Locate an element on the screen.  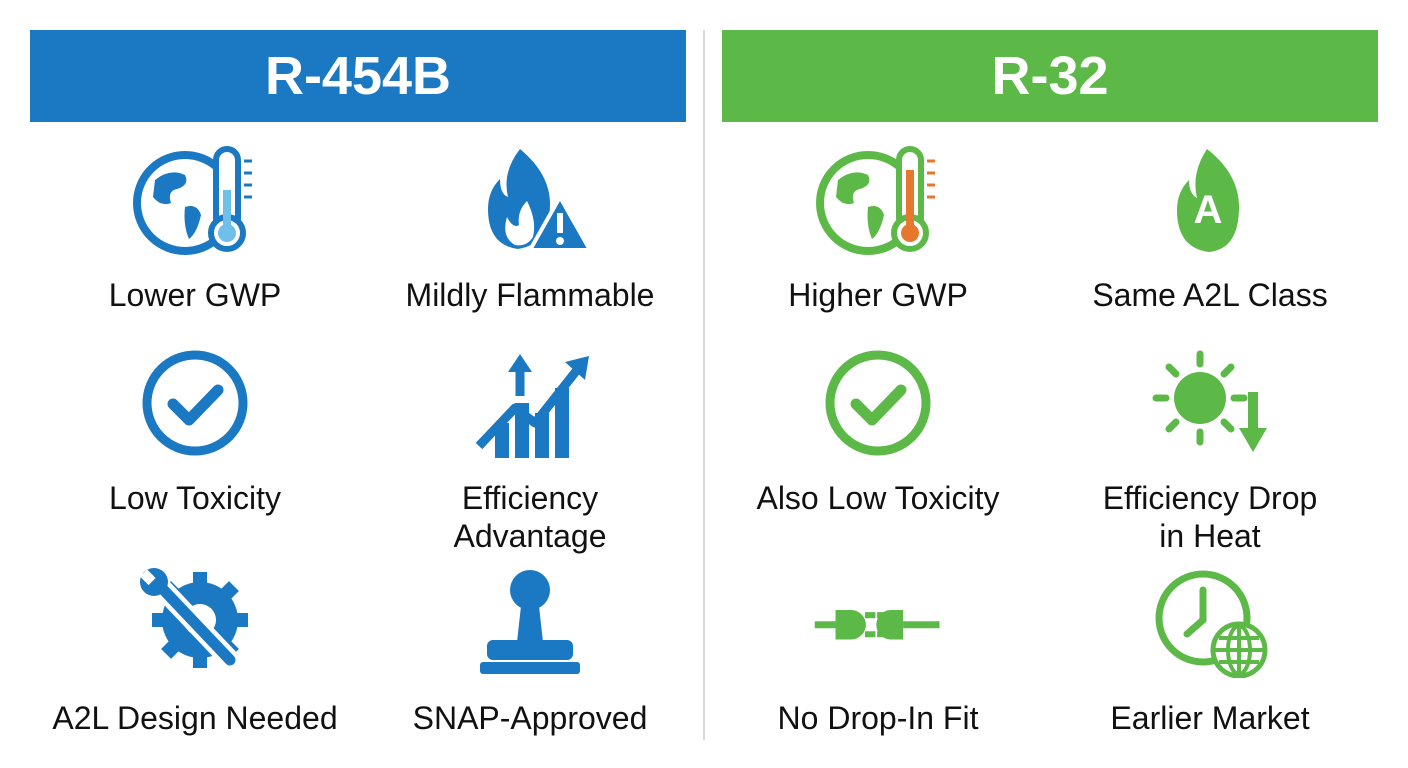
feature: A2L Design Needed is located at coordinates (195, 652).